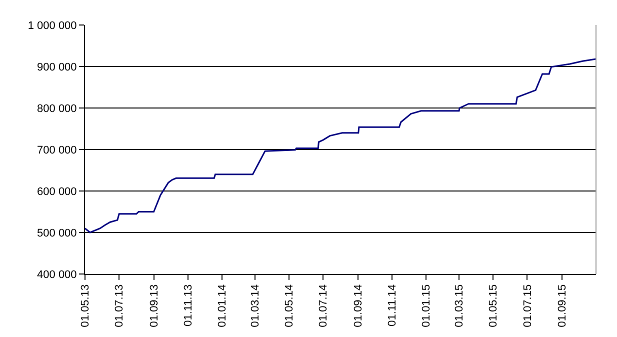  What do you see at coordinates (188, 305) in the screenshot?
I see `x-tick-label: 01.11.13` at bounding box center [188, 305].